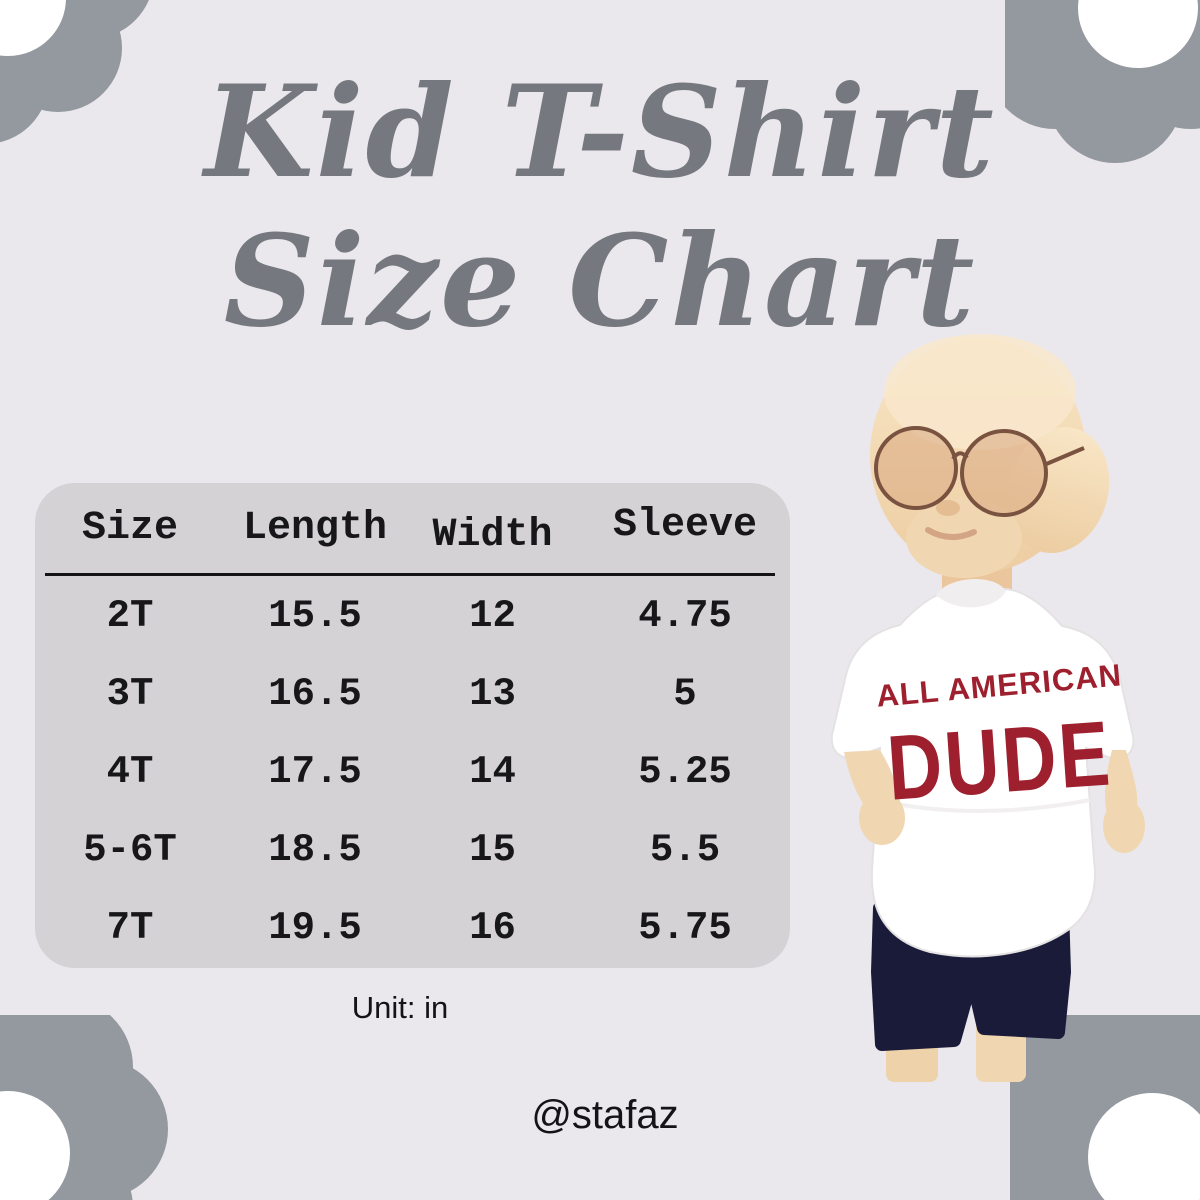  Describe the element at coordinates (971, 976) in the screenshot. I see `kid-shorts` at that location.